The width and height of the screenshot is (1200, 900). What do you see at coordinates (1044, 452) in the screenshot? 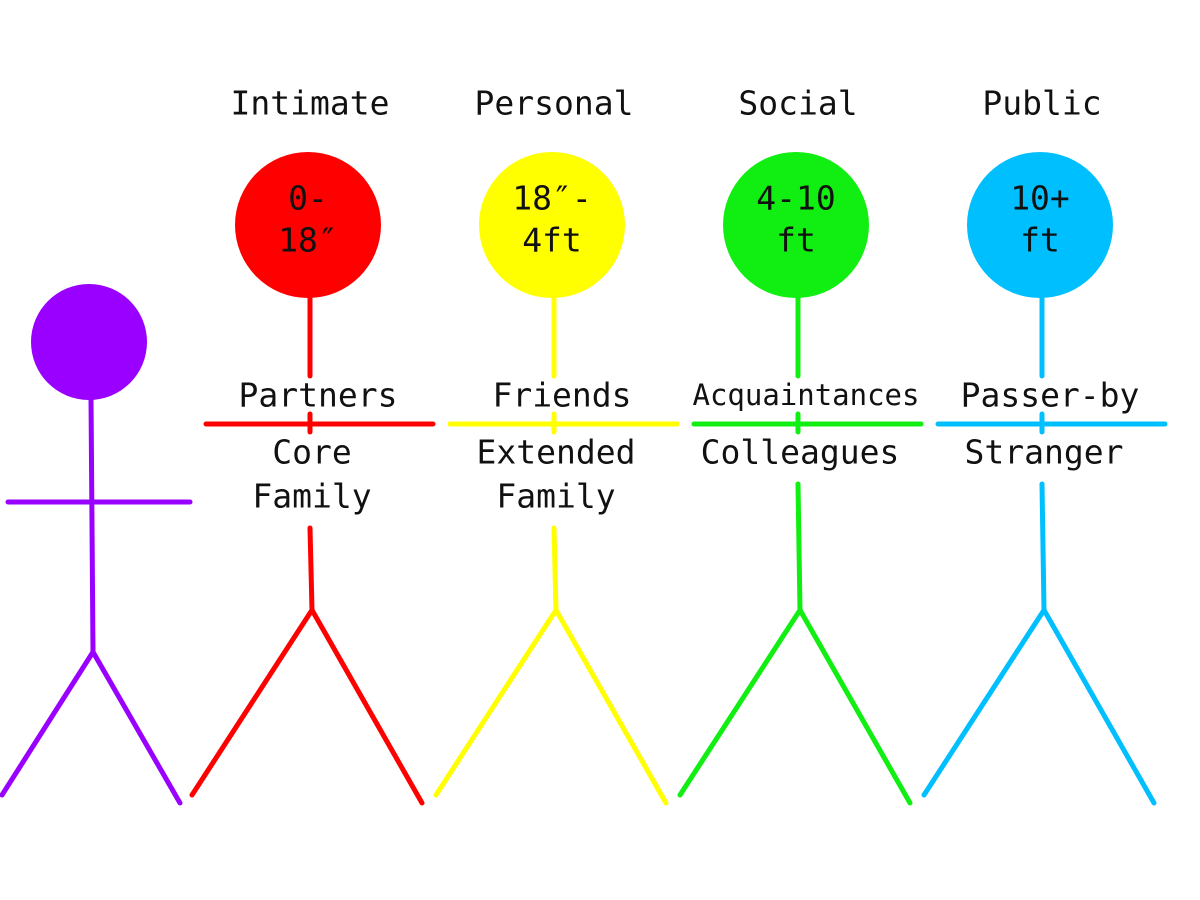
I see `zone-lower-label: Stranger` at bounding box center [1044, 452].